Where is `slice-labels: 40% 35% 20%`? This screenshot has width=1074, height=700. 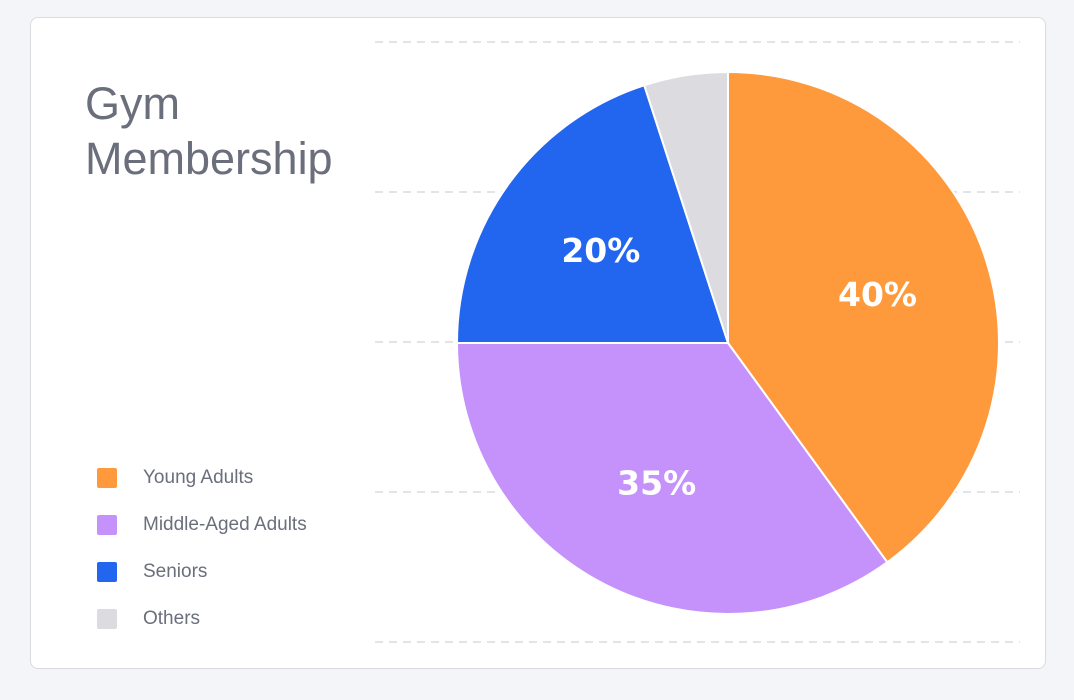 slice-labels: 40% 35% 20% is located at coordinates (739, 366).